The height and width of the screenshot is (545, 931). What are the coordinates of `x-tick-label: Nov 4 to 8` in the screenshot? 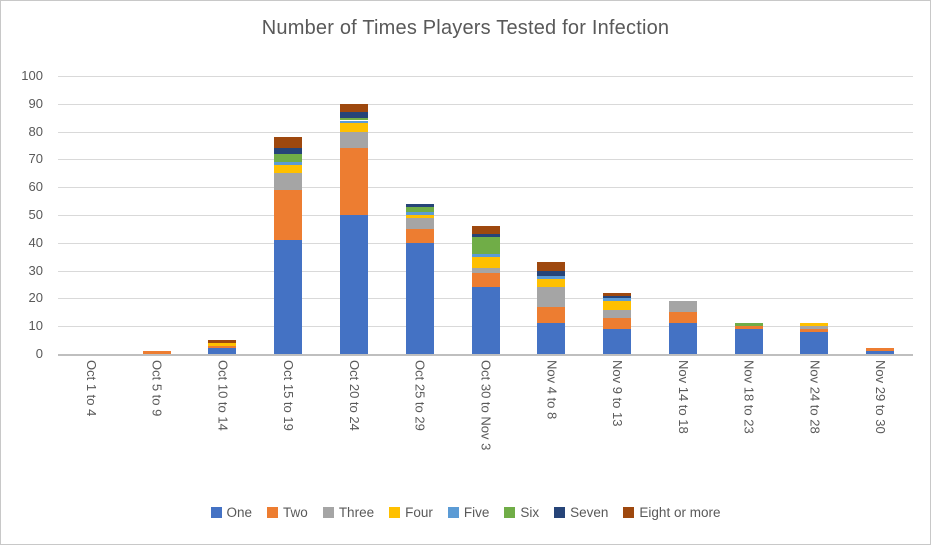 It's located at (552, 390).